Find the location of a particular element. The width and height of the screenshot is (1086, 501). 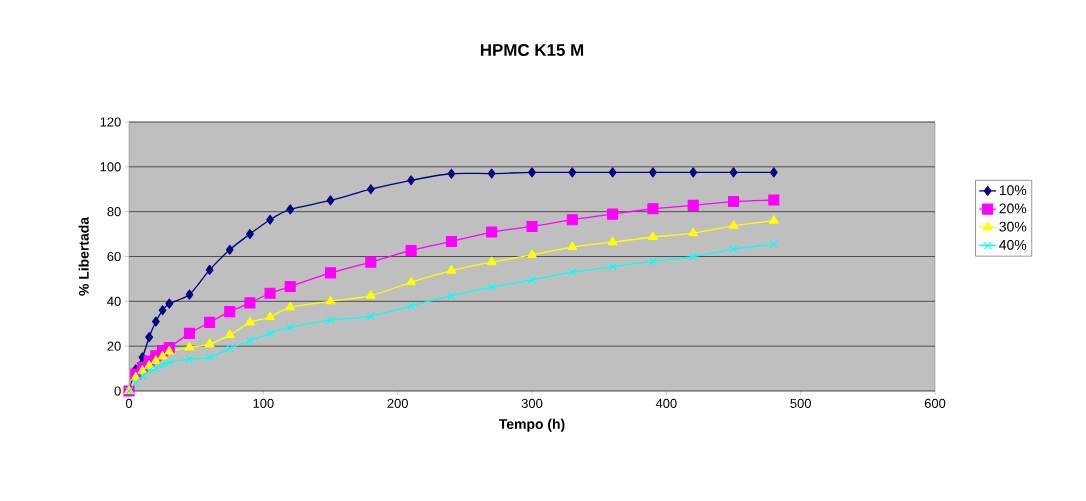

chart-title: HPMC K15 M is located at coordinates (532, 49).